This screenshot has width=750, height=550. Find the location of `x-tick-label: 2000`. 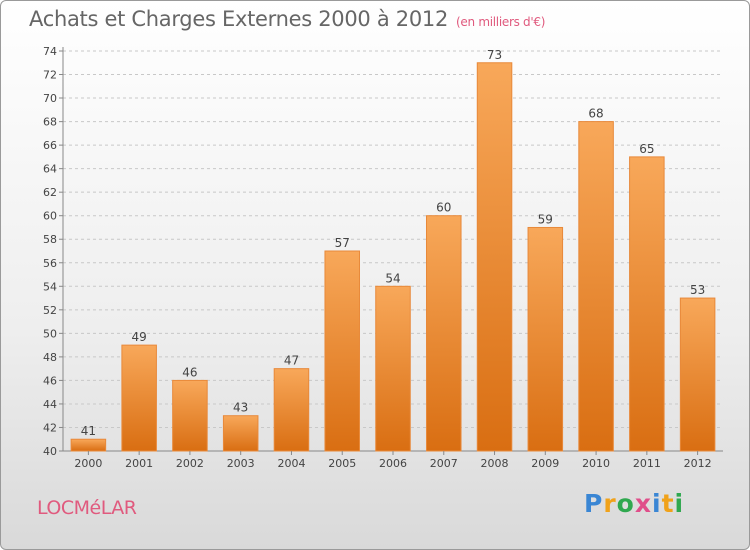

x-tick-label: 2000 is located at coordinates (88, 463).